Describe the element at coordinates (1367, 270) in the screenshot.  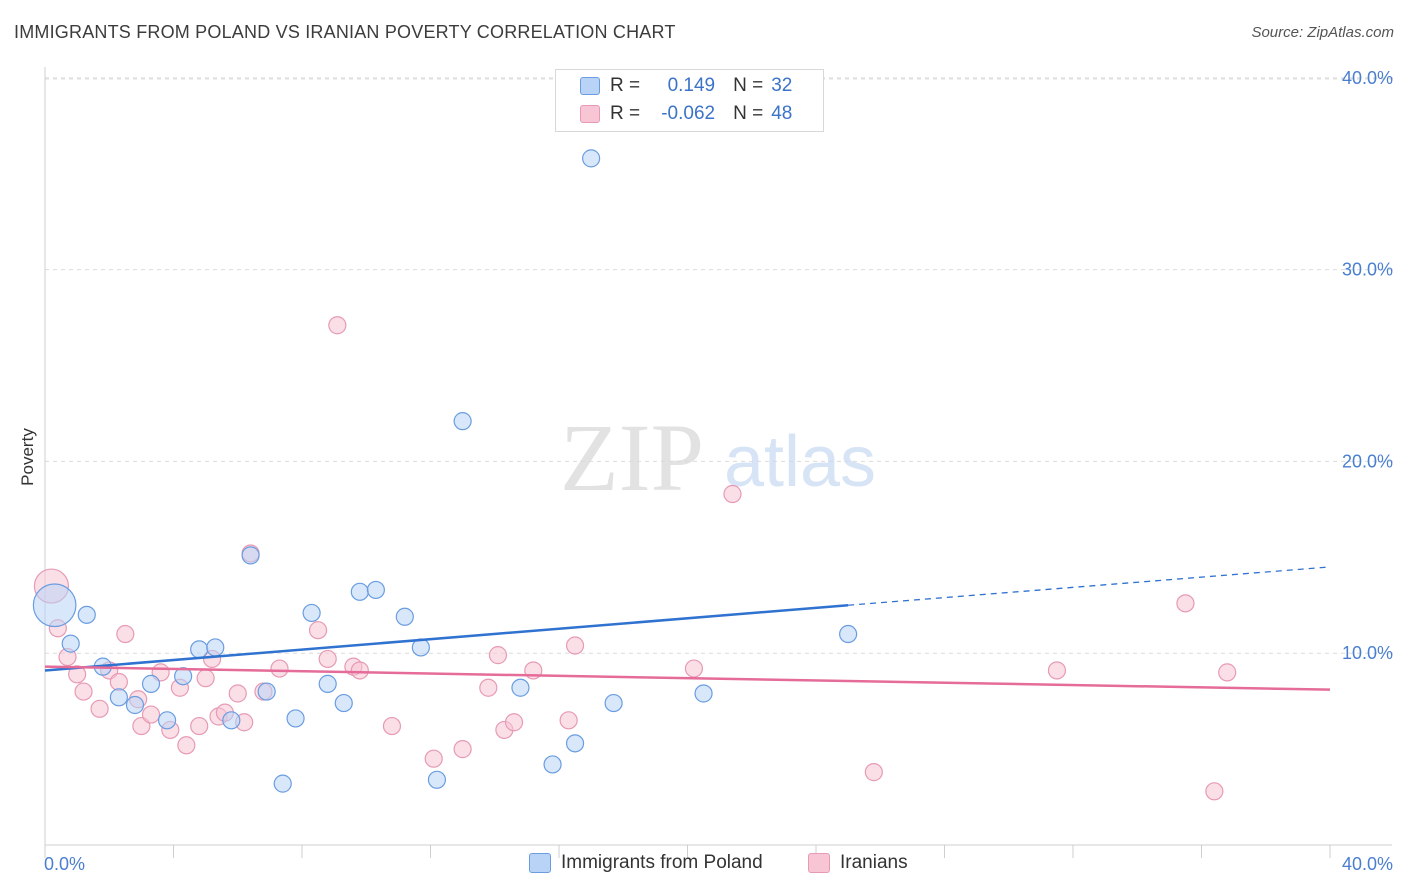
I see `y-tick-label: 30.0%` at that location.